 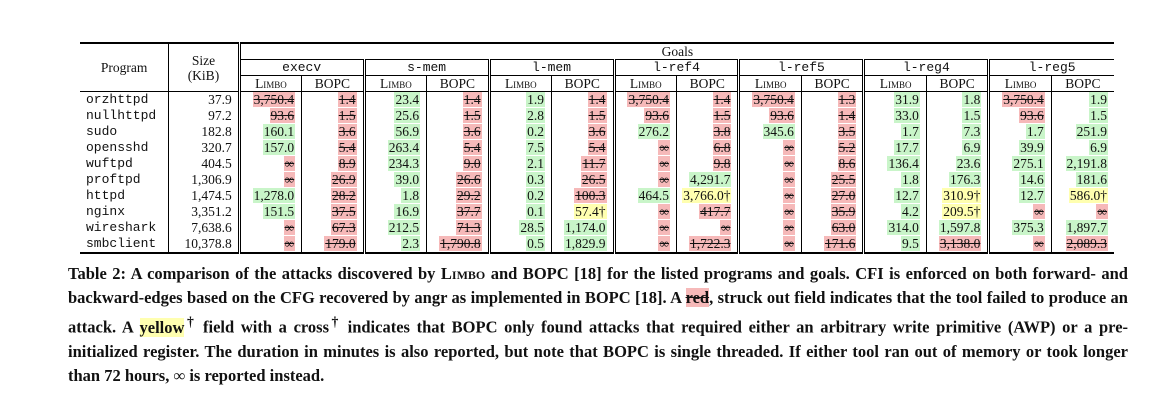 I want to click on result-value: 3.8, so click(x=722, y=131).